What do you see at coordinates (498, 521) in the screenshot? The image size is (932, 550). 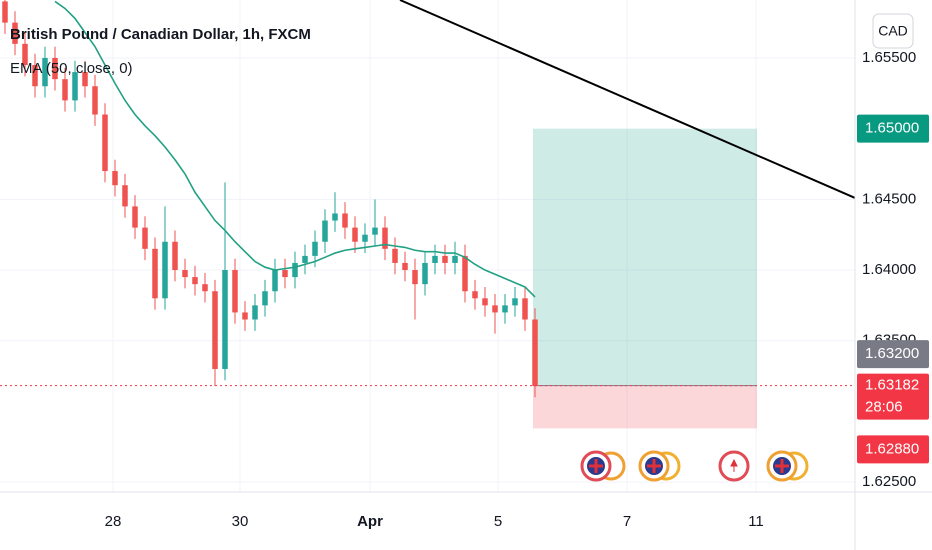 I see `x-tick-label: 5` at bounding box center [498, 521].